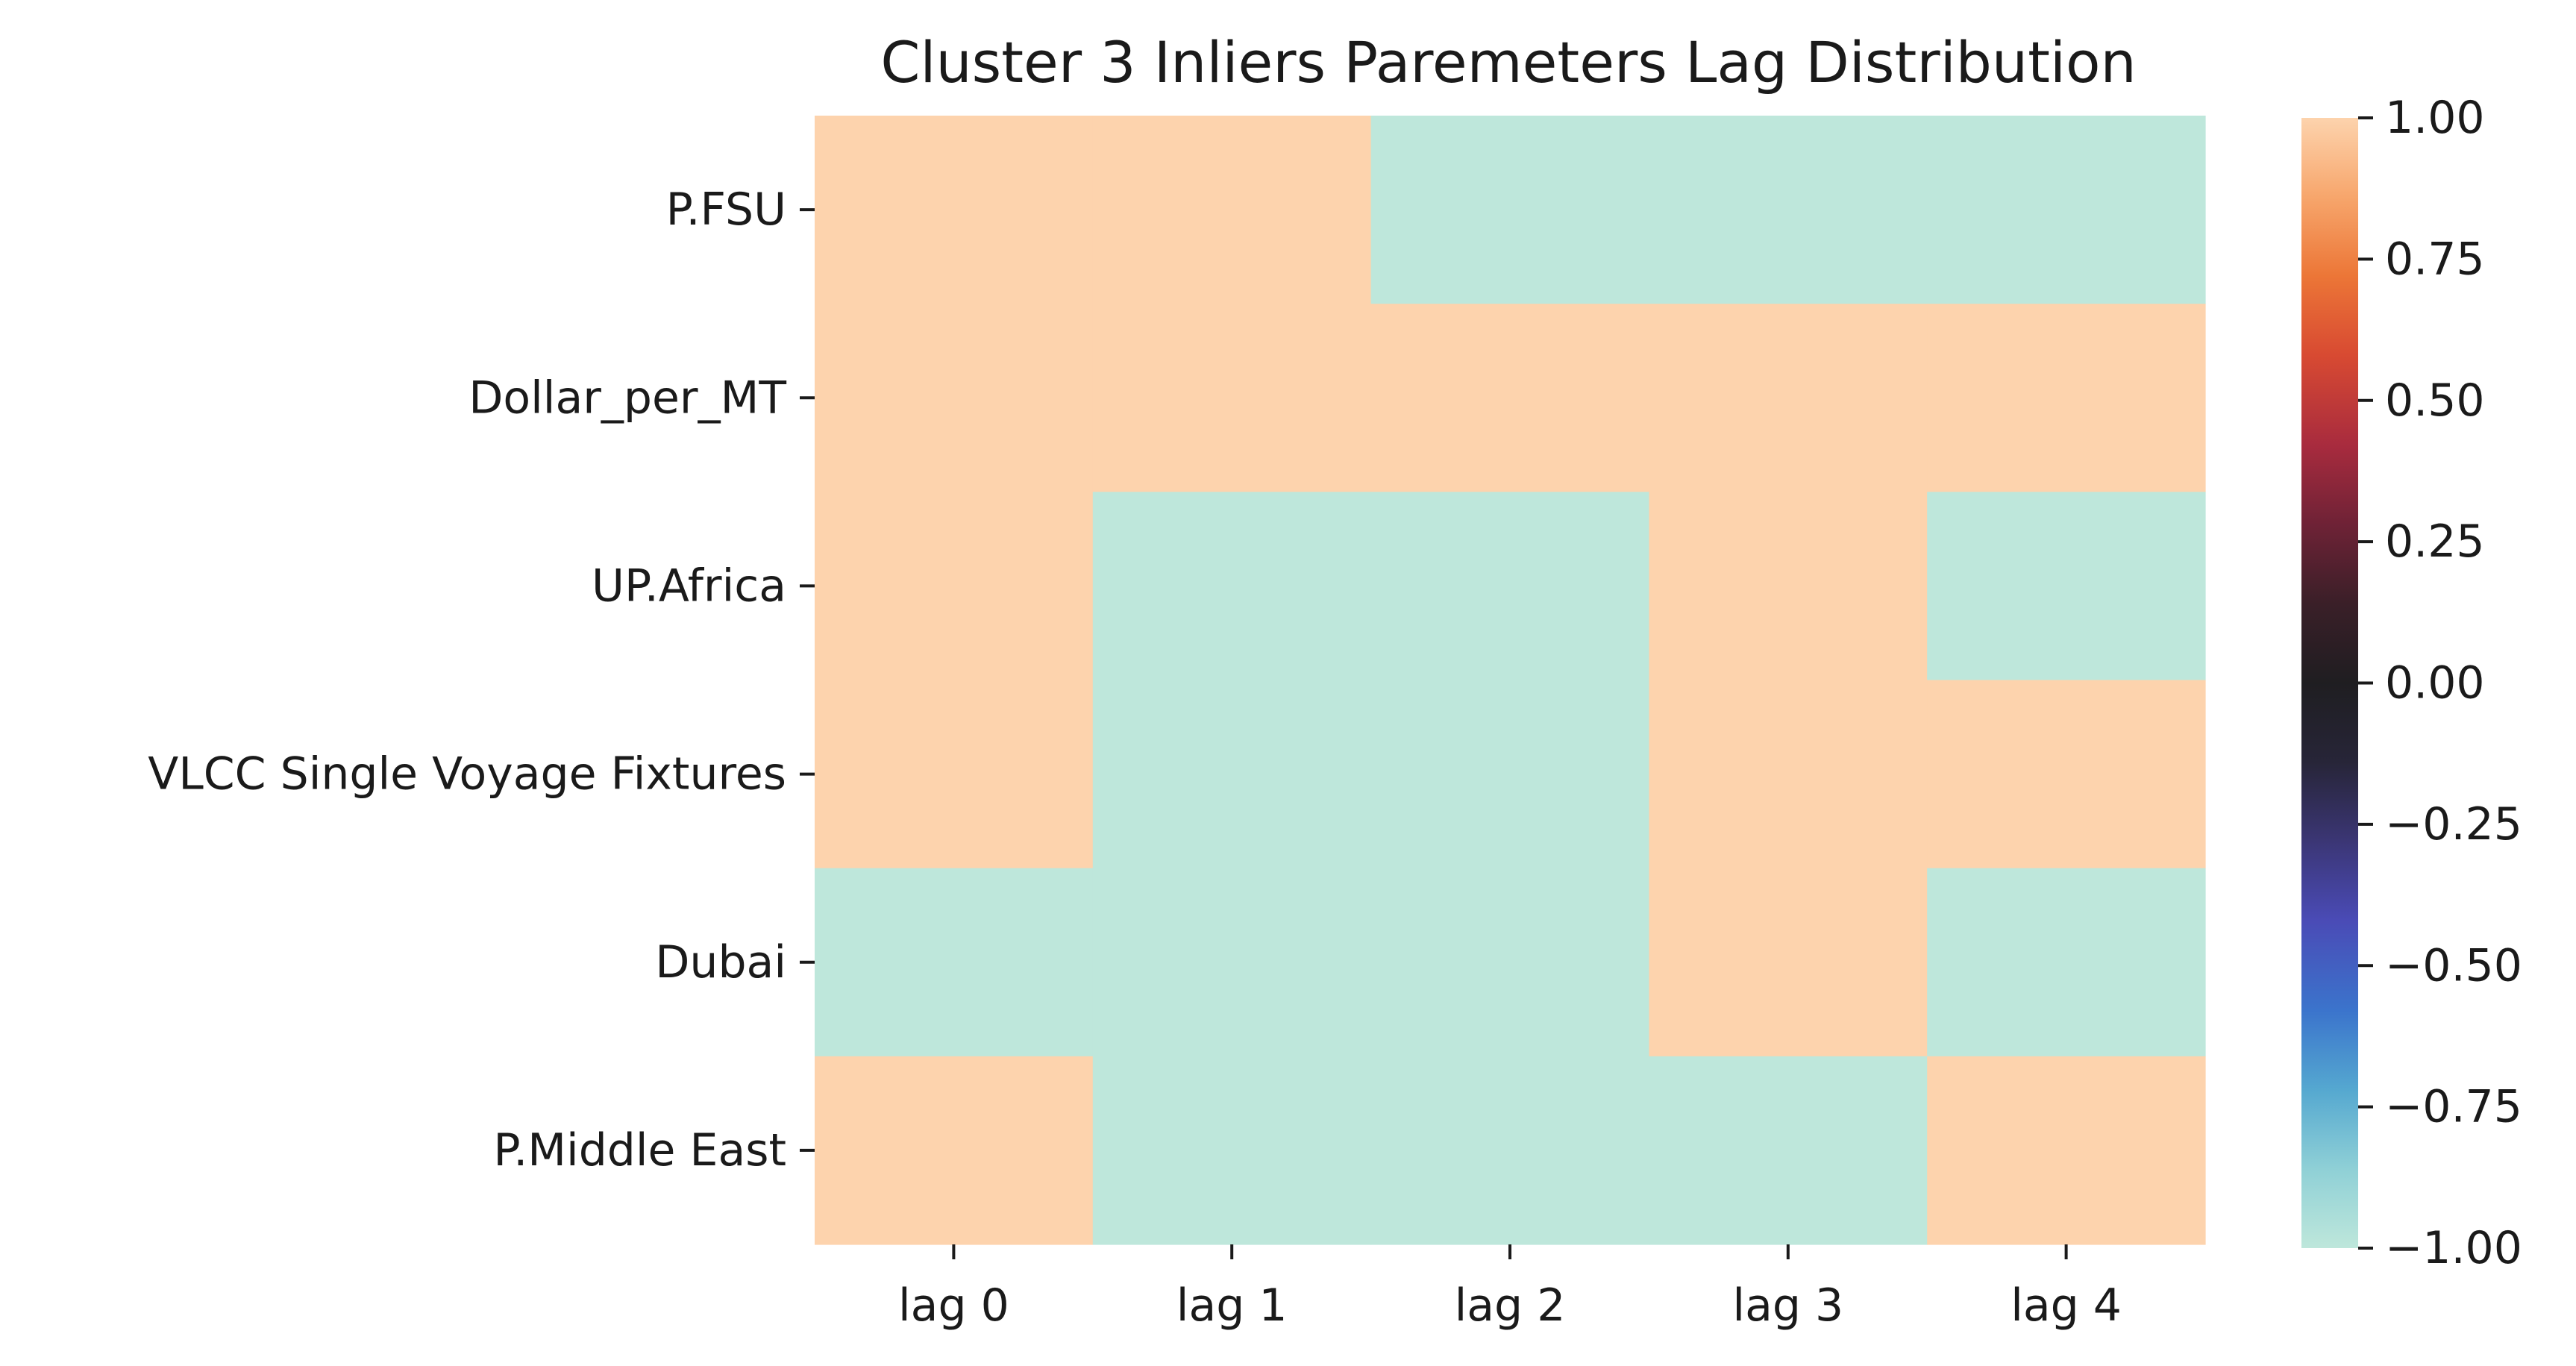 The image size is (2576, 1366). What do you see at coordinates (2435, 259) in the screenshot?
I see `colorbar-tick-label: 0.75` at bounding box center [2435, 259].